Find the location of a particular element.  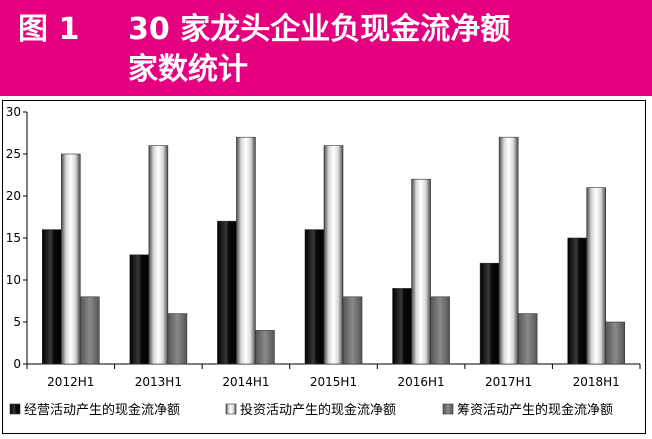

legend-label: 筹资活动产生的现金流净额 is located at coordinates (535, 410).